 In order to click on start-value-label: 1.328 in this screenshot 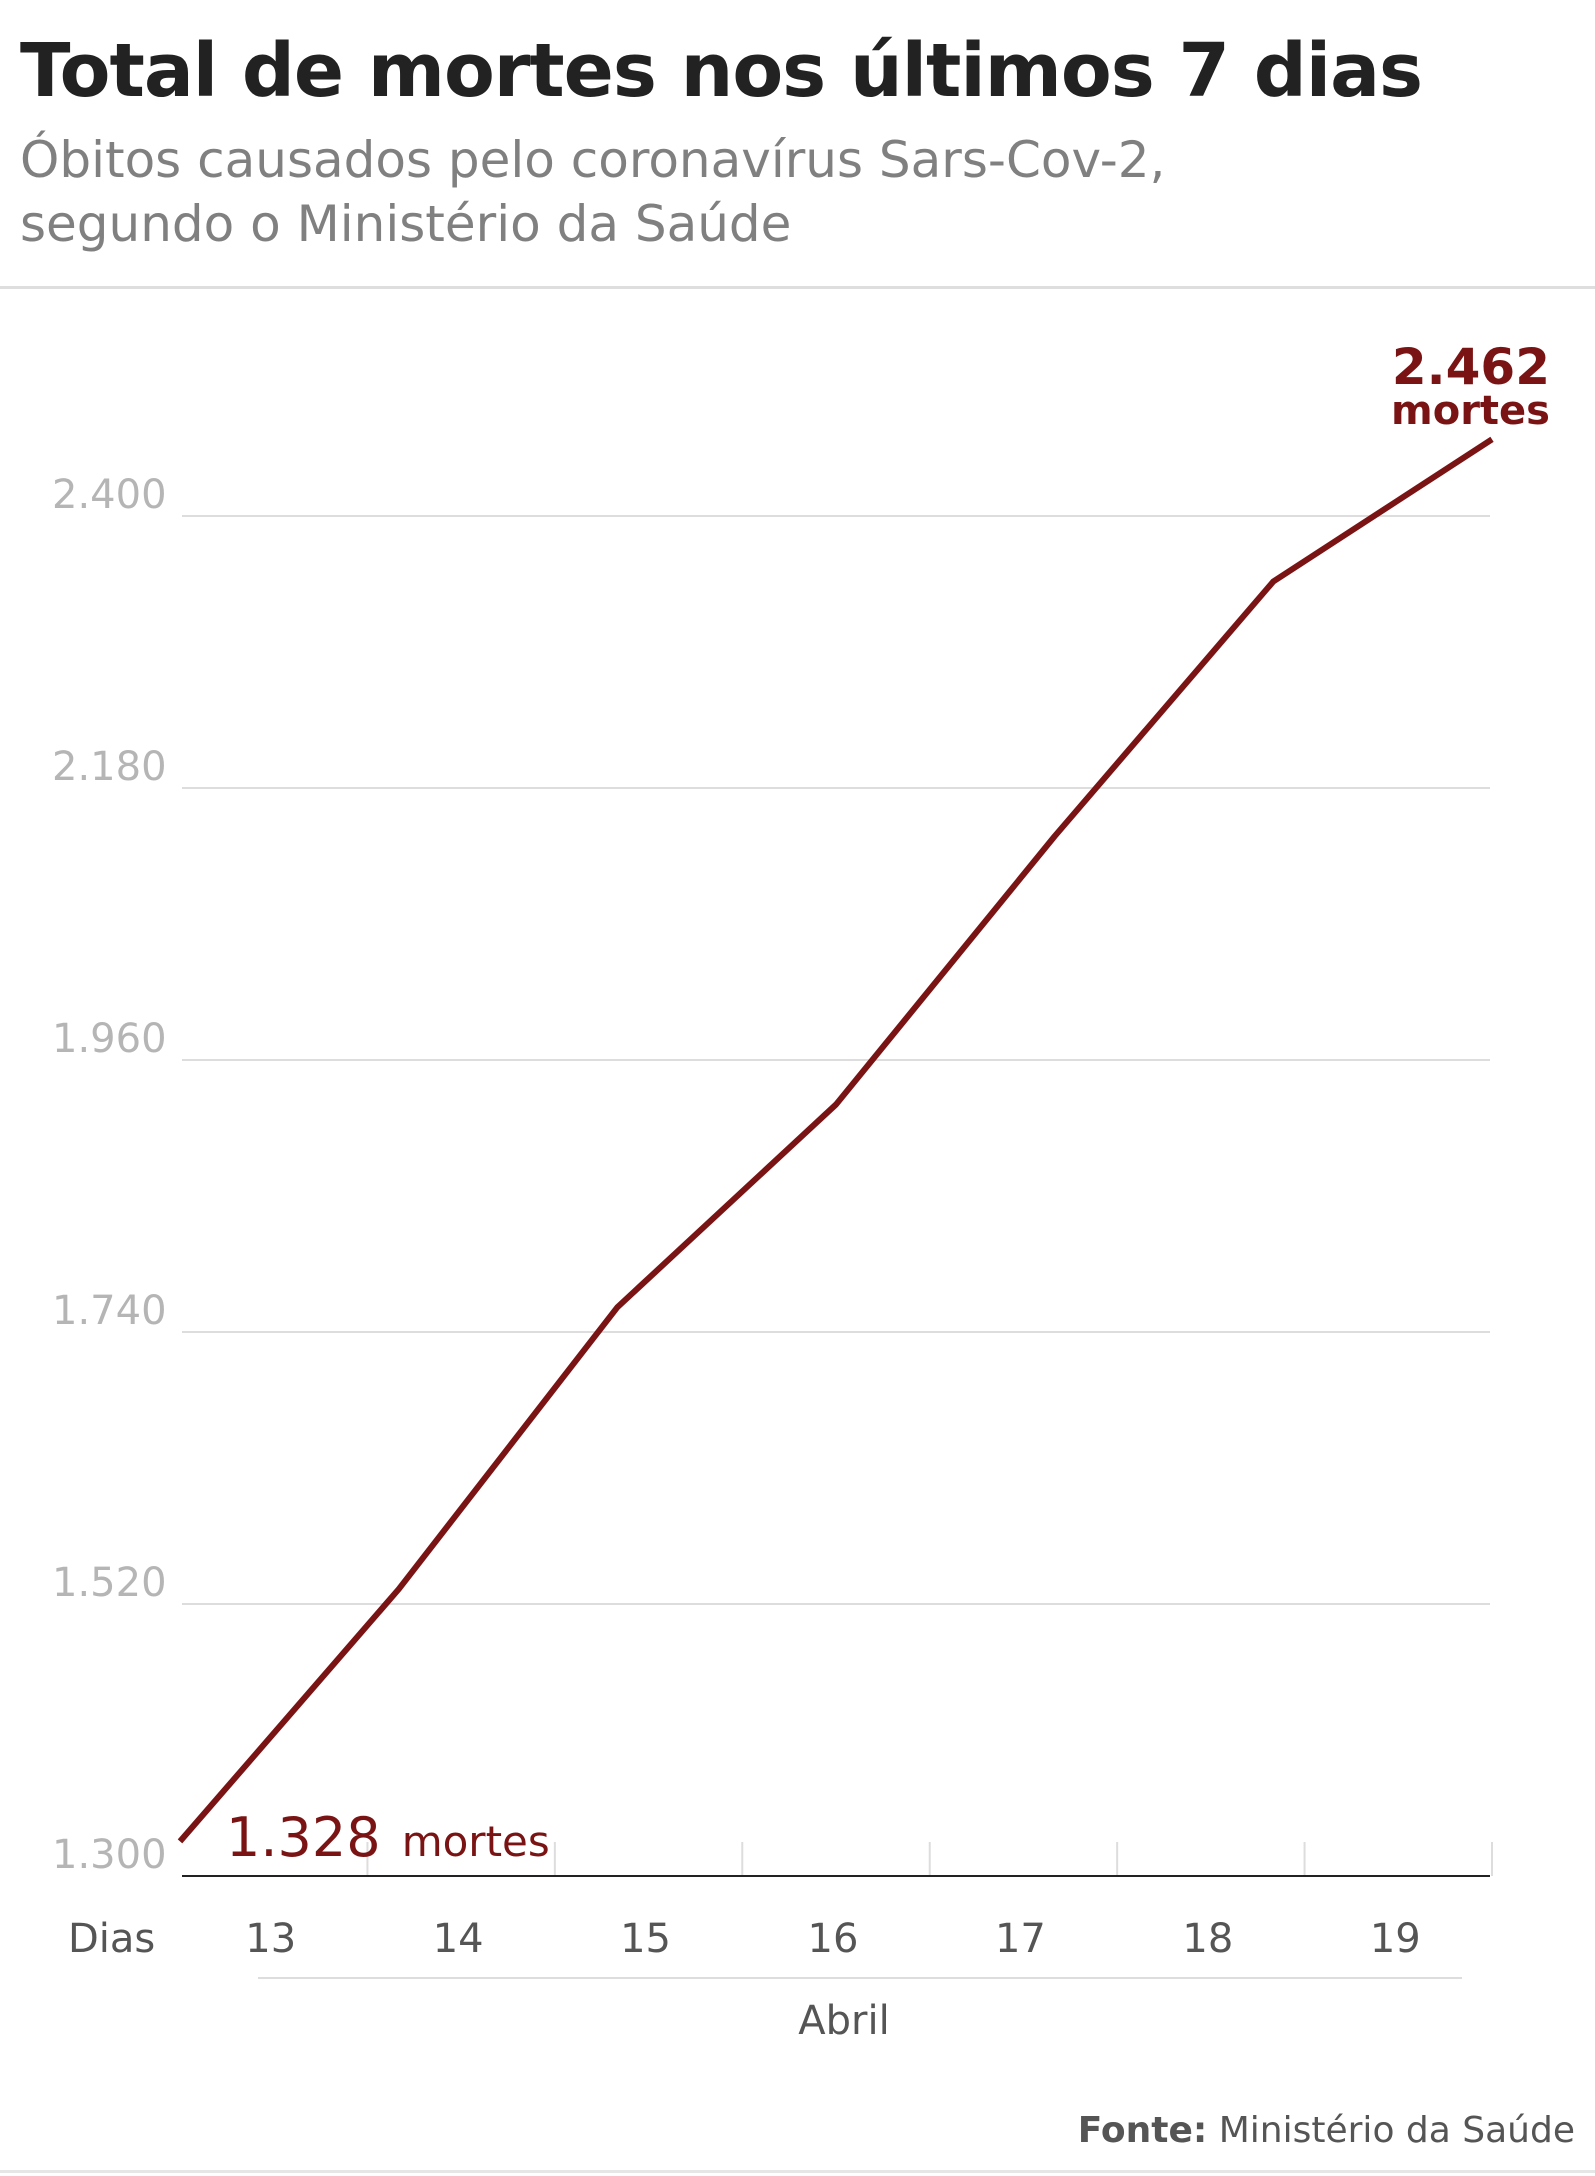, I will do `click(303, 1837)`.